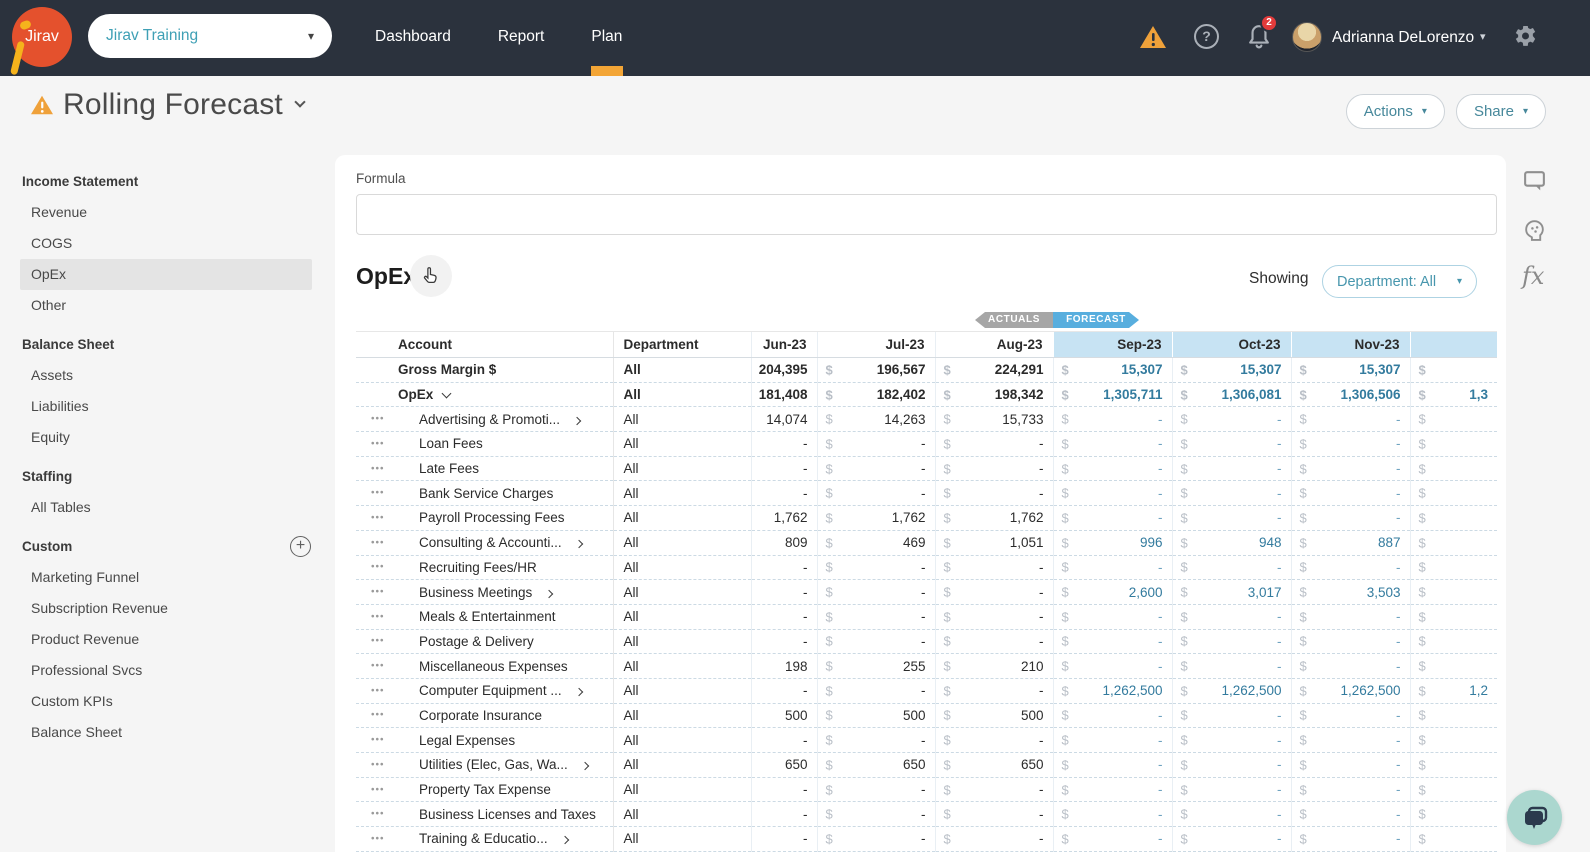  What do you see at coordinates (1483, 37) in the screenshot?
I see `user-caret-down-icon: ▾` at bounding box center [1483, 37].